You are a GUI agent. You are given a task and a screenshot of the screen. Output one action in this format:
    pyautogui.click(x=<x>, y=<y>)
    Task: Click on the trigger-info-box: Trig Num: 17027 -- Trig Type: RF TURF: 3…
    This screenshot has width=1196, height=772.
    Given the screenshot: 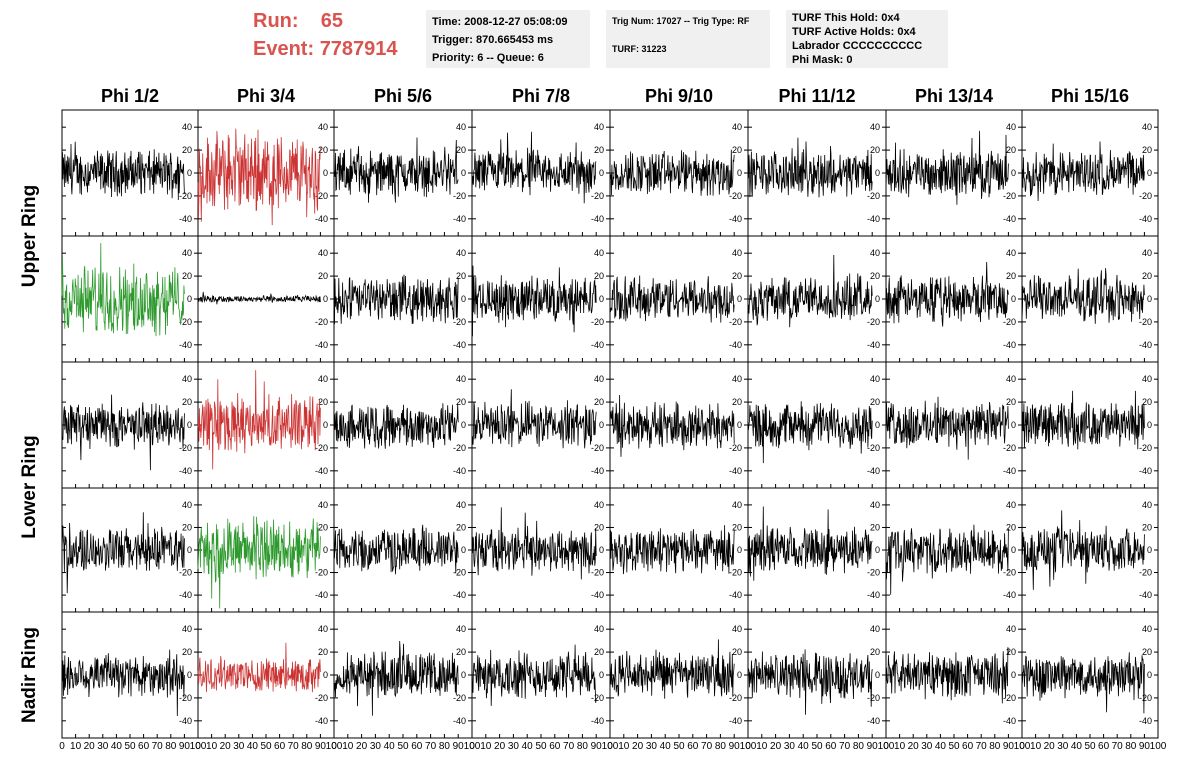 What is the action you would take?
    pyautogui.click(x=688, y=39)
    